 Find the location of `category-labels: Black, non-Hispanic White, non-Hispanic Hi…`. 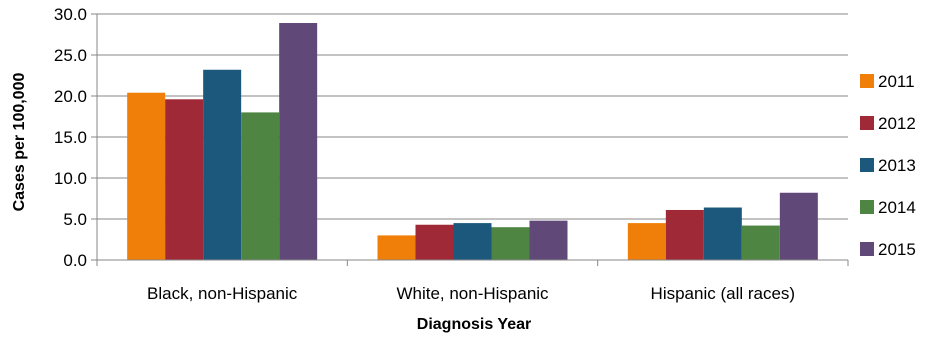

category-labels: Black, non-Hispanic White, non-Hispanic Hi… is located at coordinates (471, 293).